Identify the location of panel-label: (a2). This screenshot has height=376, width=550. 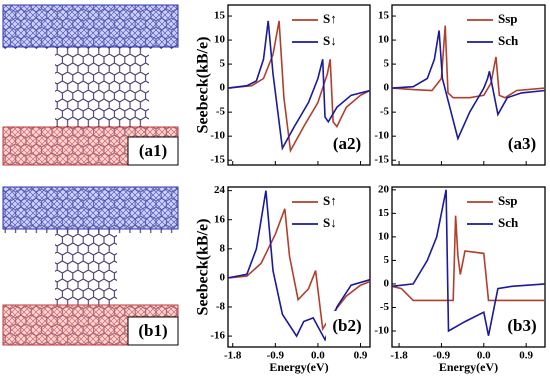
(347, 143).